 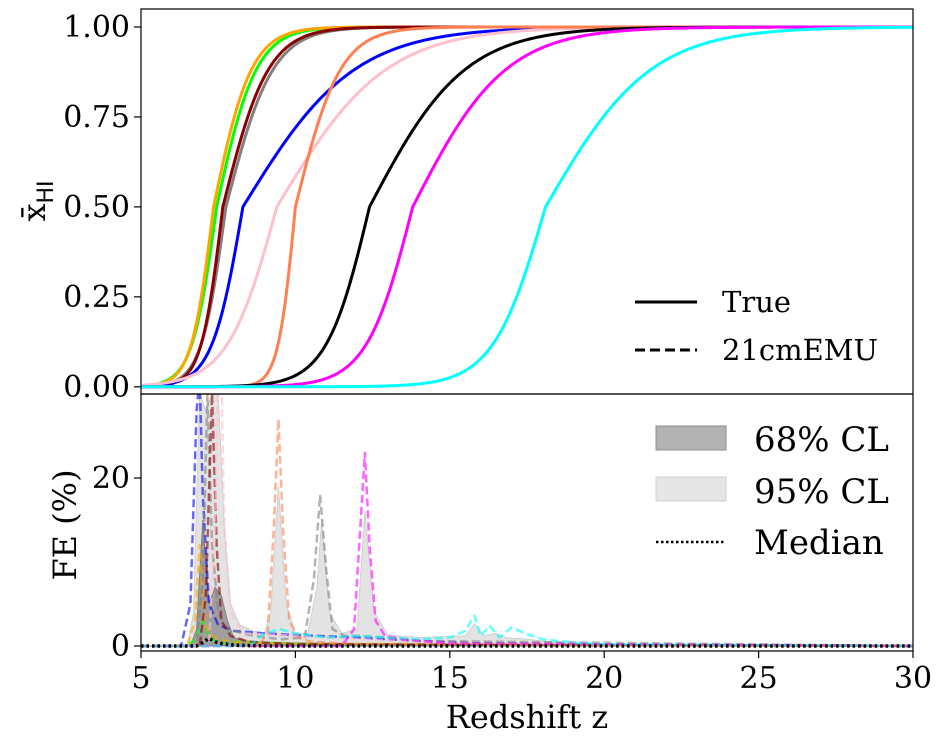 I want to click on top-legend: True 21cmEMU, so click(x=756, y=326).